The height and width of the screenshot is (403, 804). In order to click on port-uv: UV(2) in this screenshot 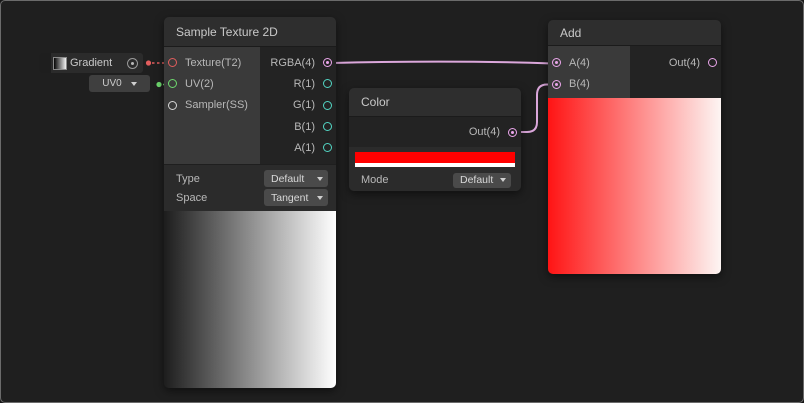, I will do `click(212, 83)`.